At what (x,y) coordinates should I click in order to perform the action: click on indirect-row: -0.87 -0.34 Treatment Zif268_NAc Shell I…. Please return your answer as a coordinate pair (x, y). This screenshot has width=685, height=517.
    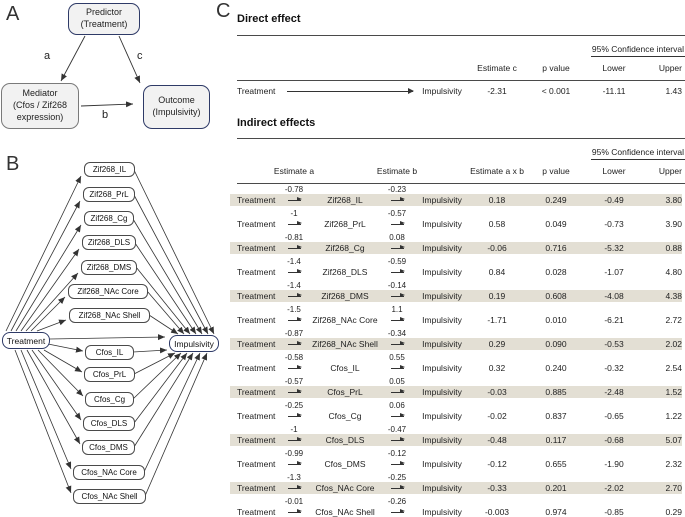
    Looking at the image, I should click on (457, 340).